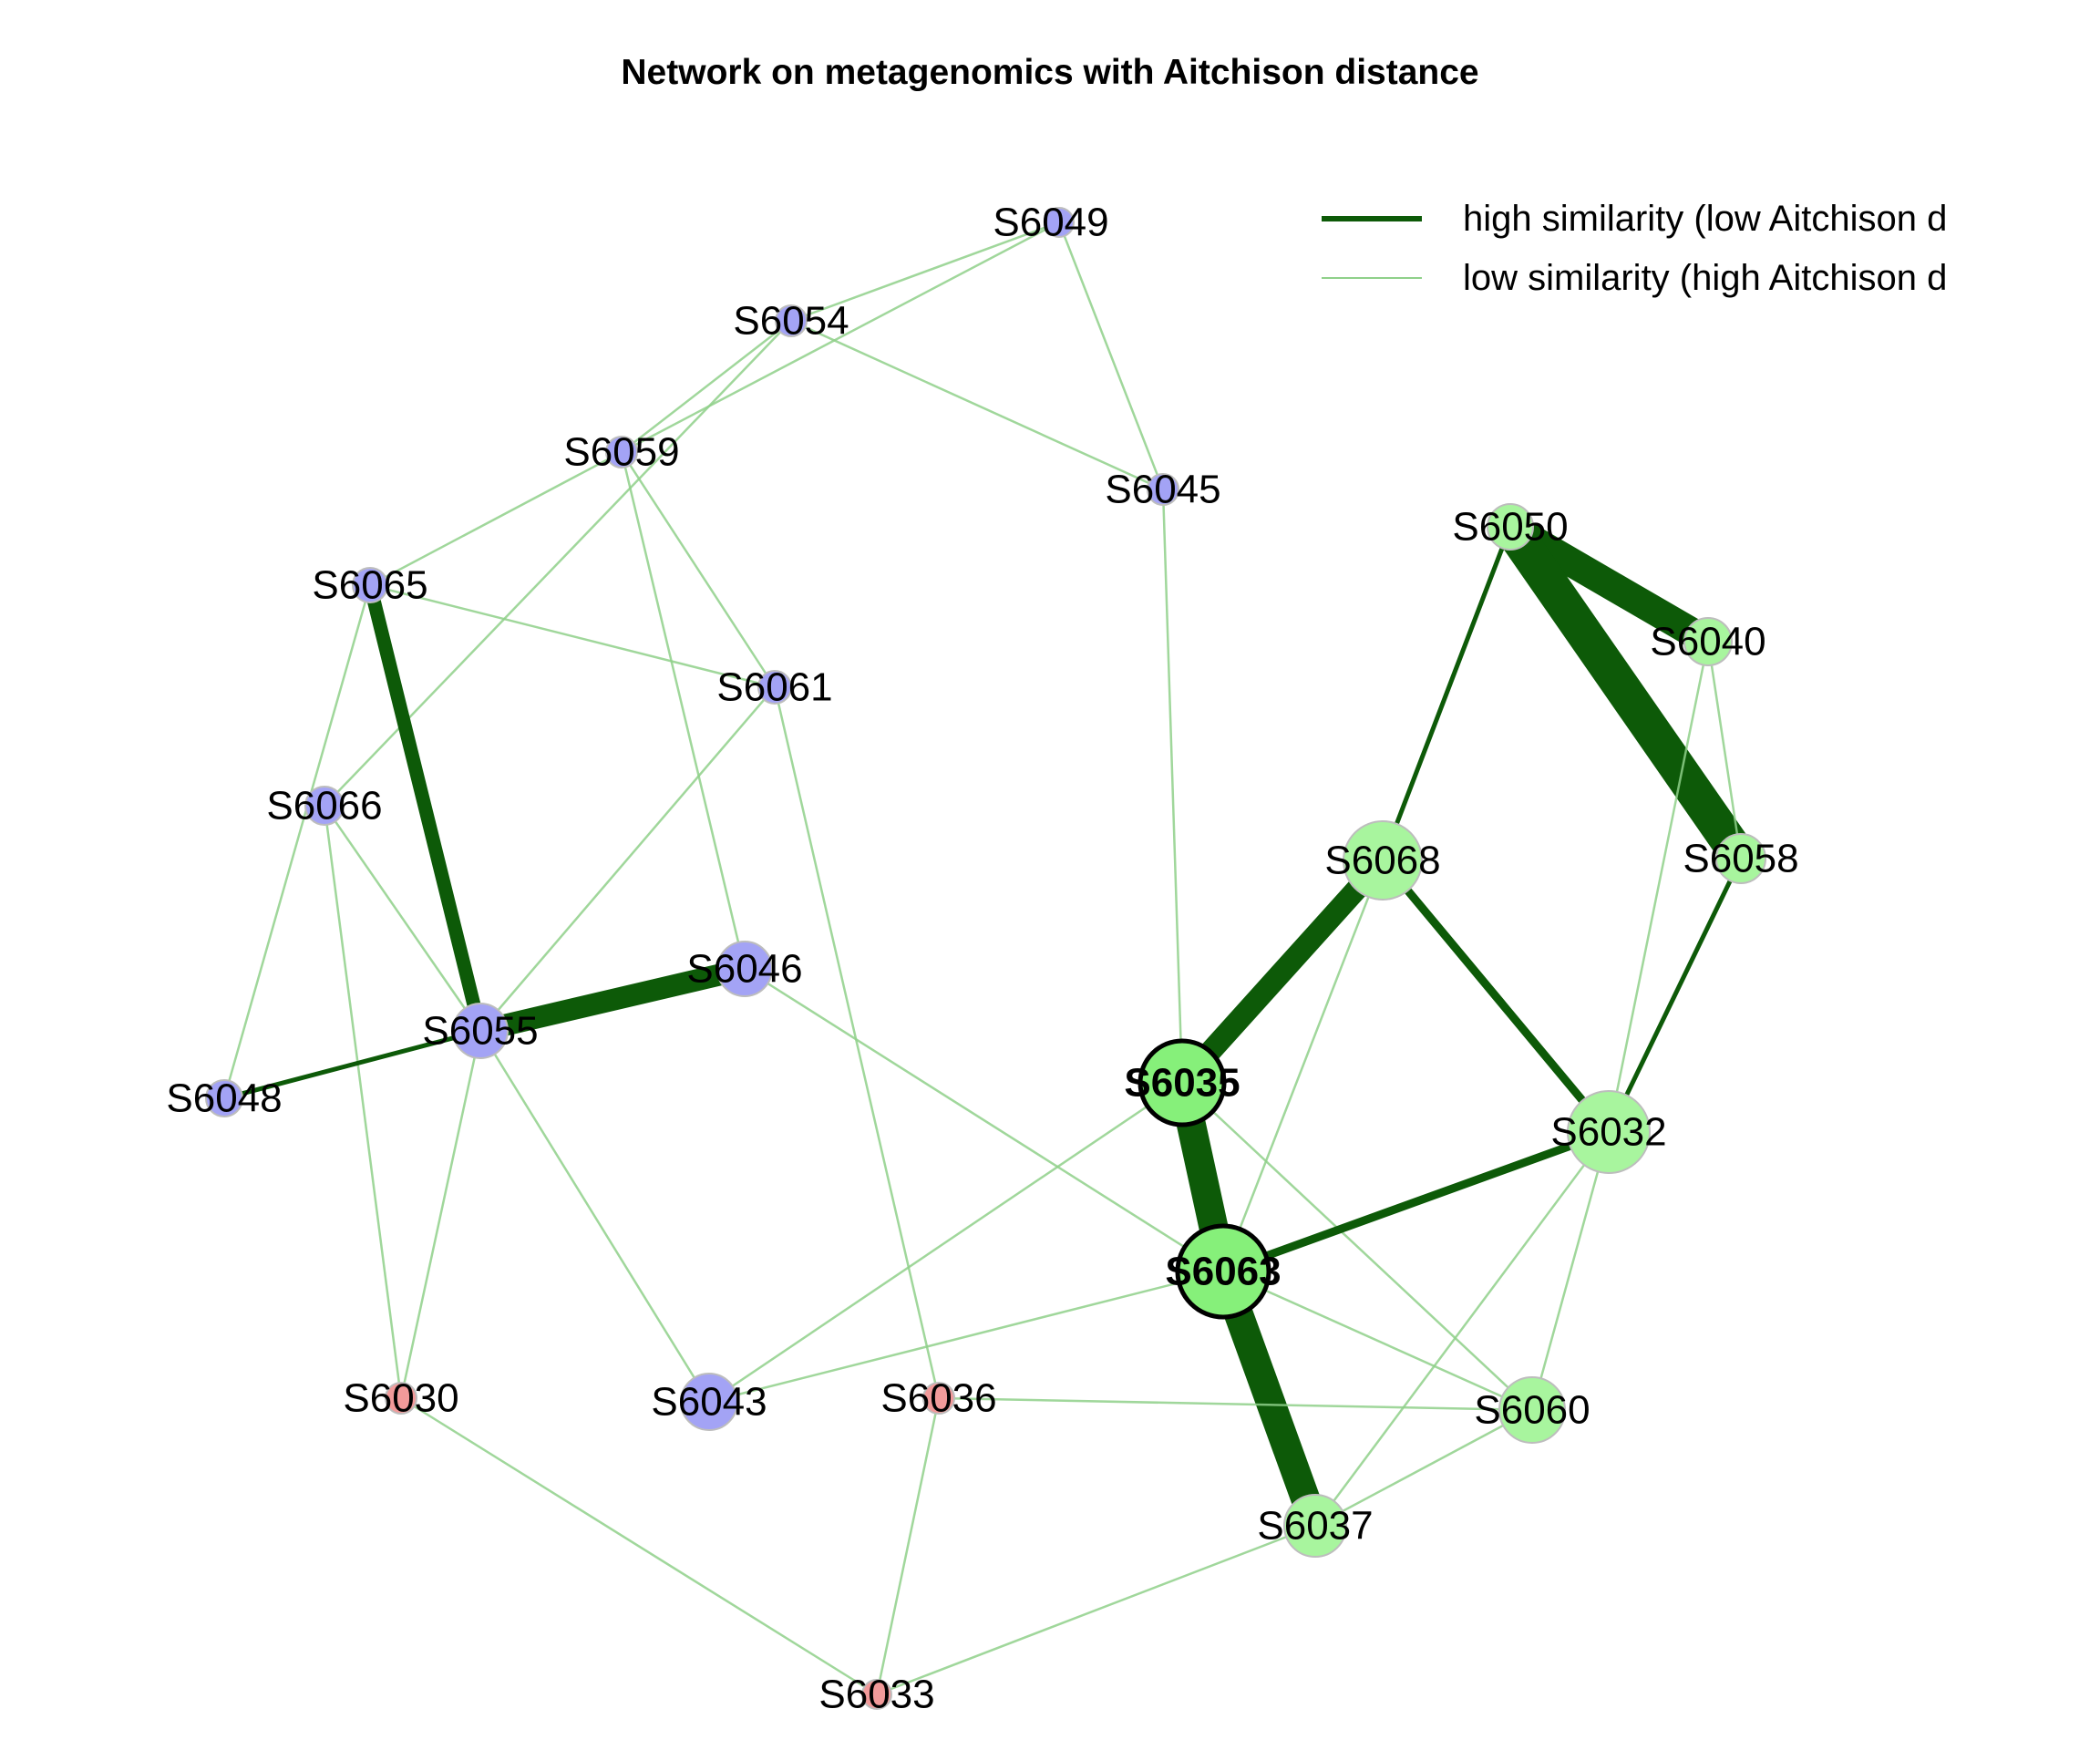  Describe the element at coordinates (1096, 1610) in the screenshot. I see `edge-s6033-s6037` at that location.